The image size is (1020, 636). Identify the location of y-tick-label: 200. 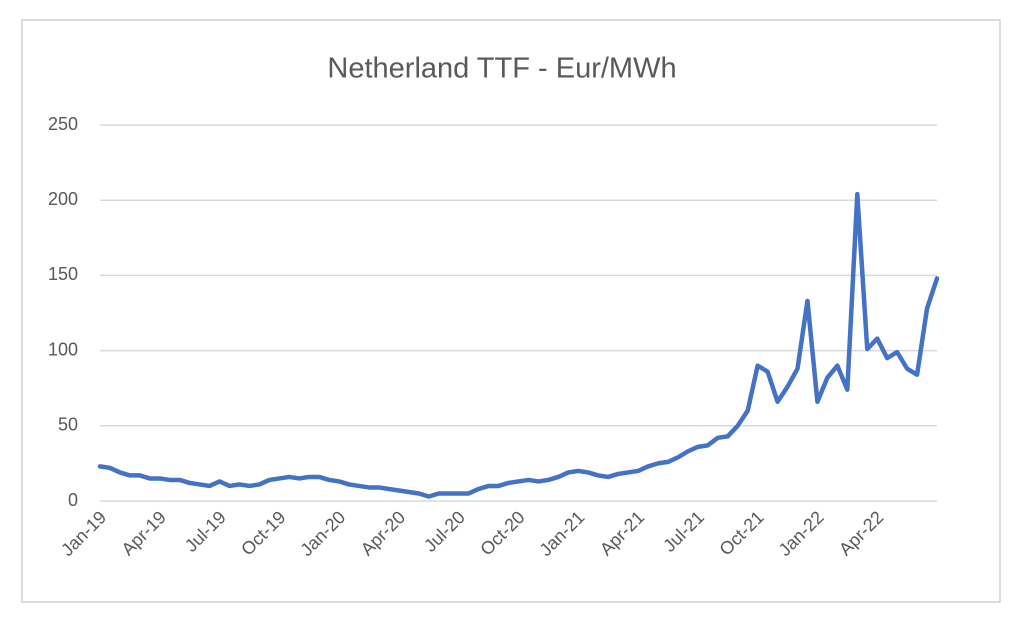
(63, 199).